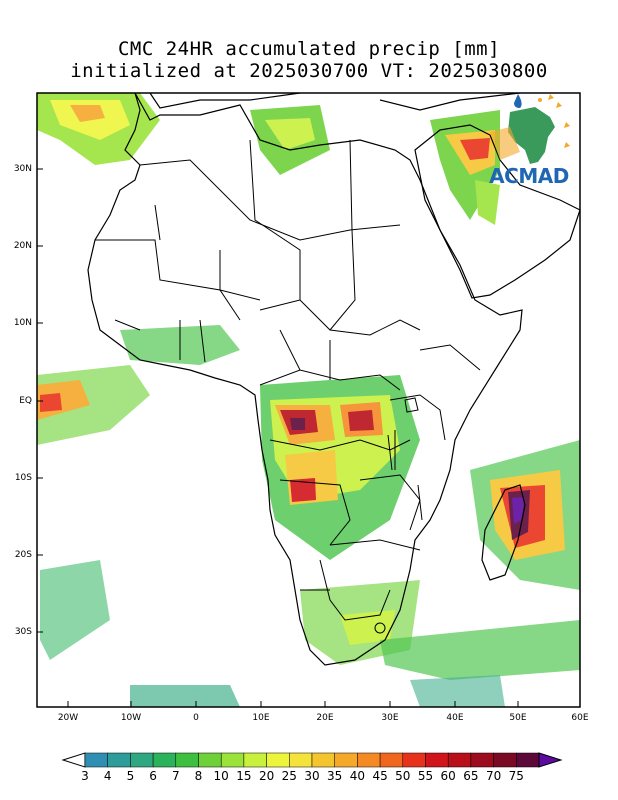 Image resolution: width=618 pixels, height=800 pixels. Describe the element at coordinates (22, 246) in the screenshot. I see `lat-label-20n: 20N` at that location.